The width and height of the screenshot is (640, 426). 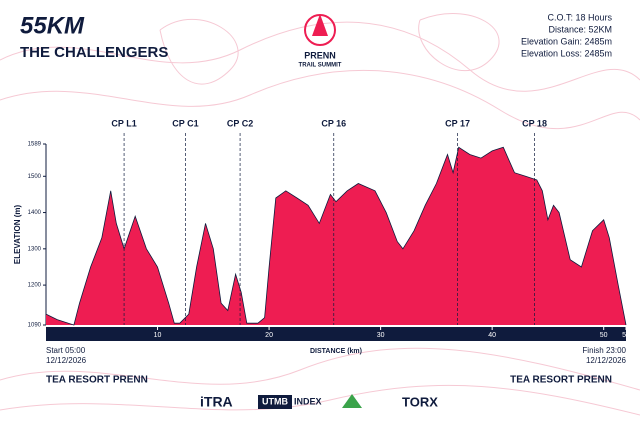 I want to click on y-tick-label: 1500, so click(x=35, y=177).